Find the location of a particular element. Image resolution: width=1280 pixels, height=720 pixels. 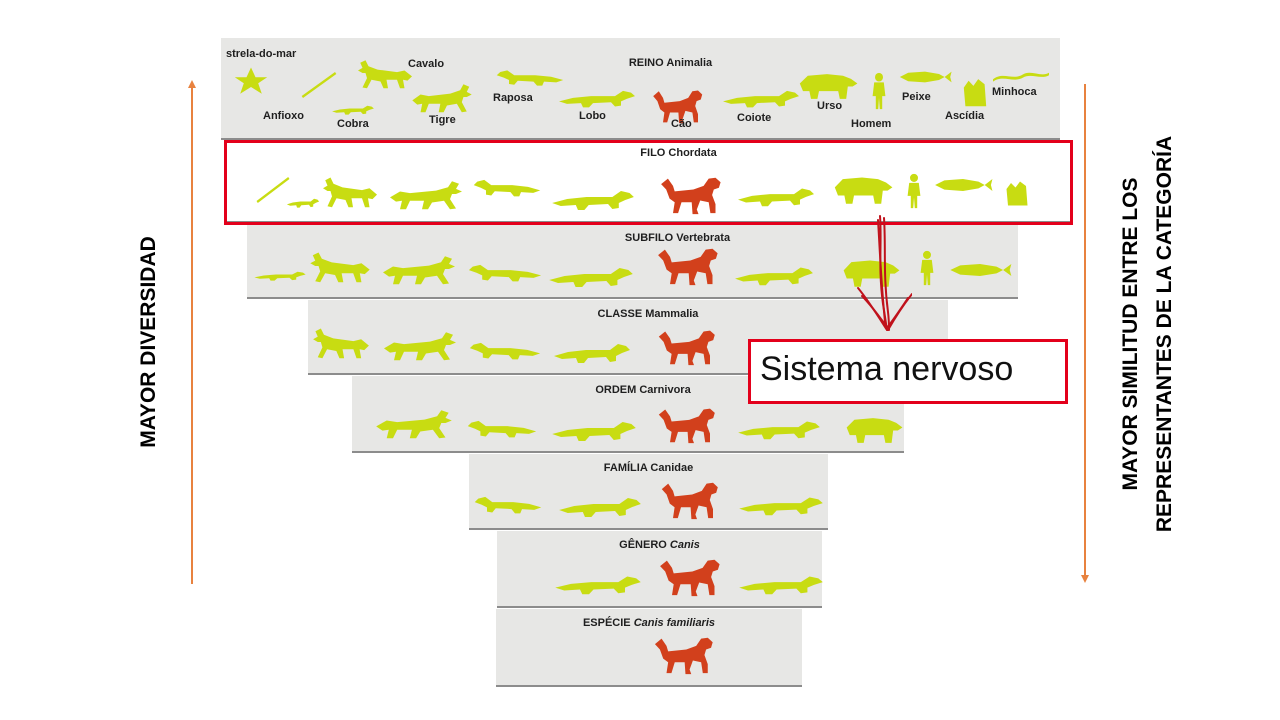

level-taxon: Canidae is located at coordinates (672, 468).